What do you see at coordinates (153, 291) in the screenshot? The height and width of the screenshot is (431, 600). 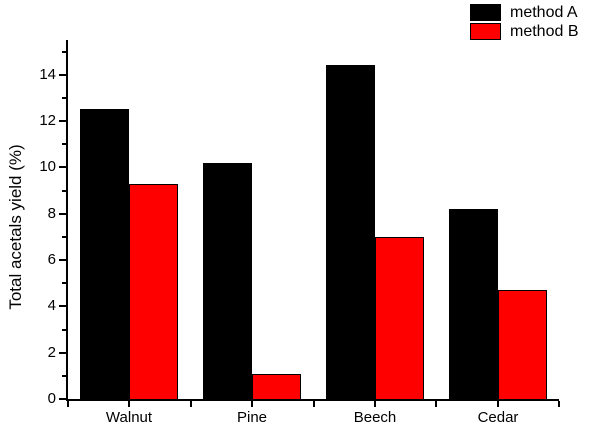 I see `bar-method-b-walnut` at bounding box center [153, 291].